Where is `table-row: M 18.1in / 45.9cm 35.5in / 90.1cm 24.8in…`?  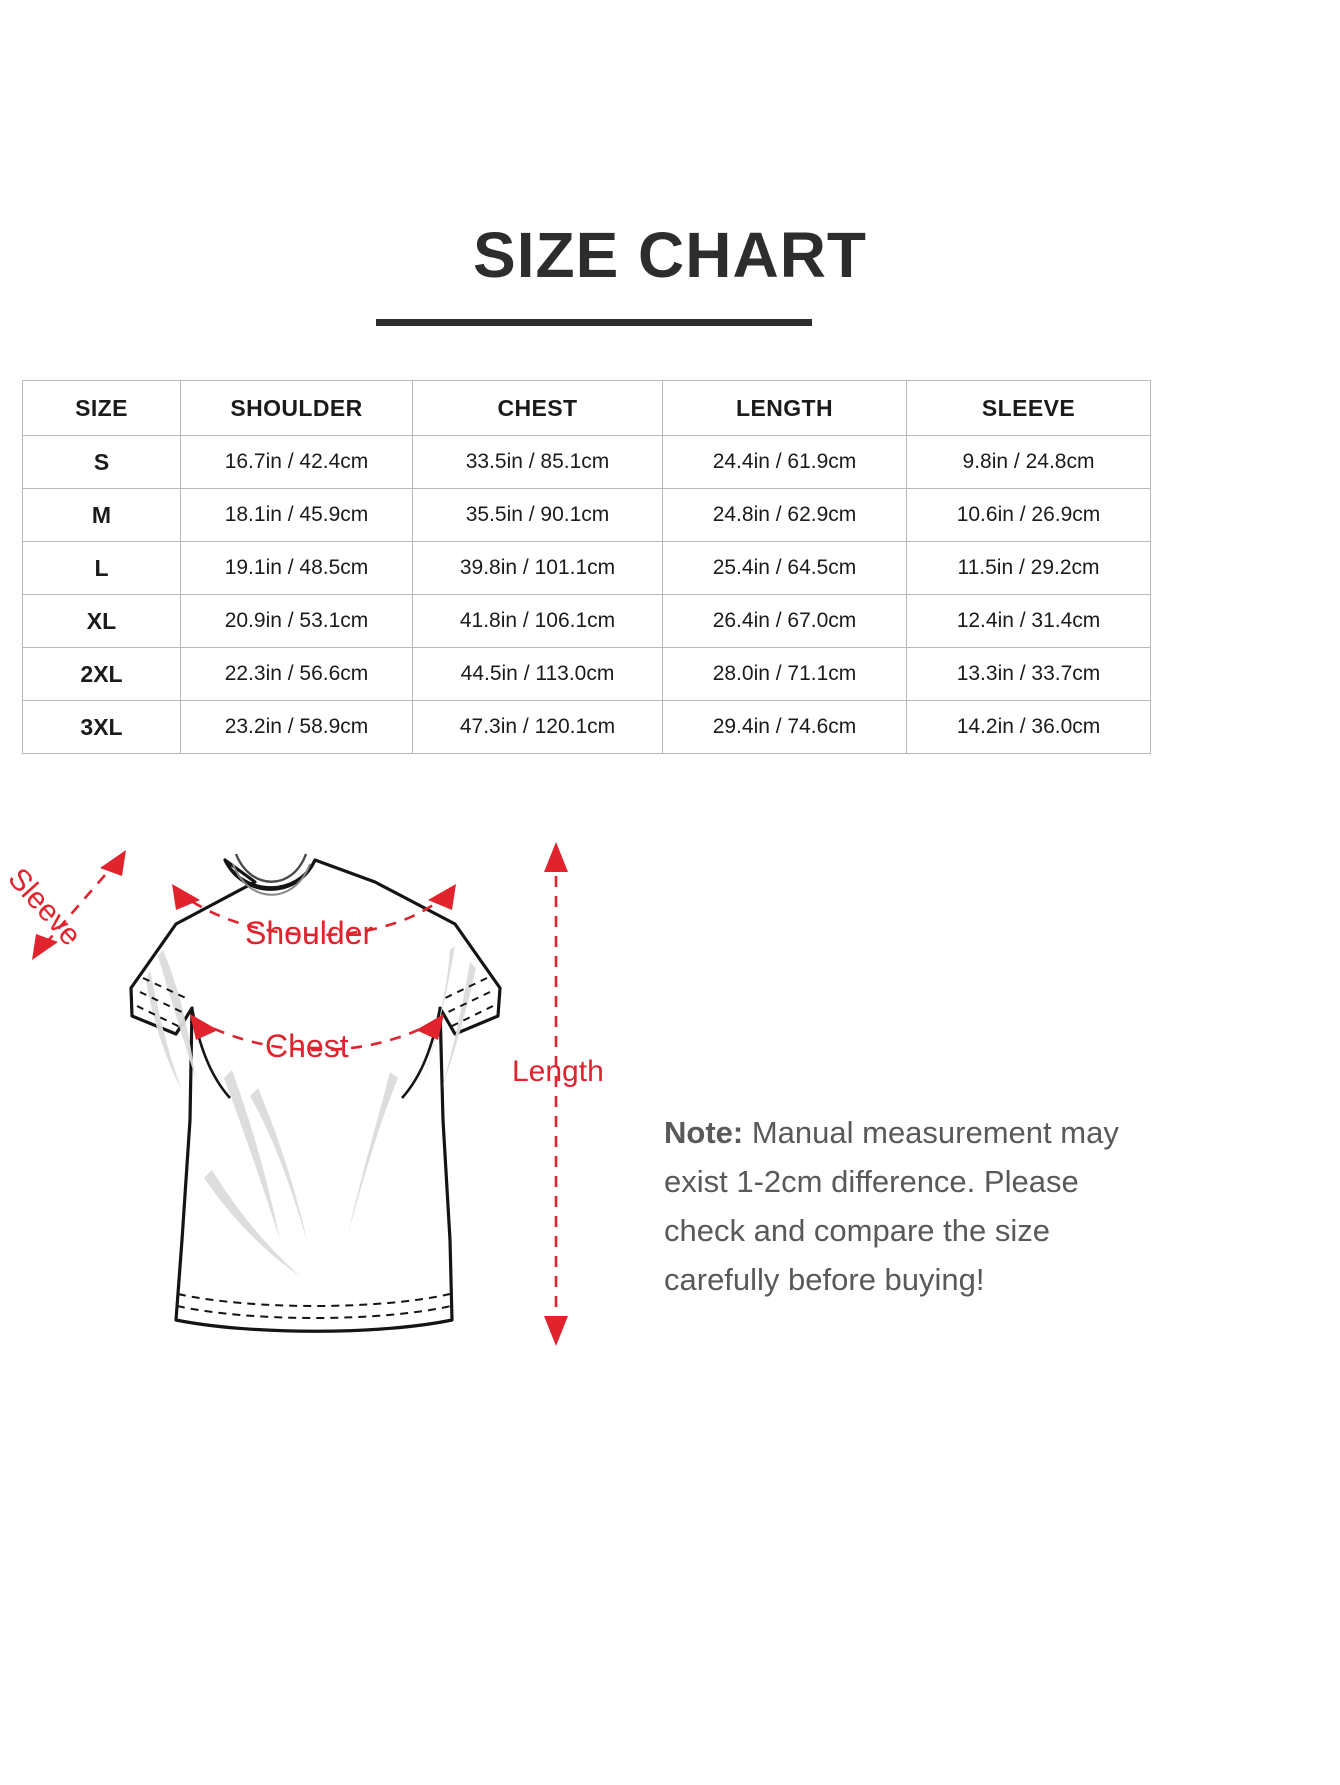
table-row: M 18.1in / 45.9cm 35.5in / 90.1cm 24.8in… is located at coordinates (586, 515).